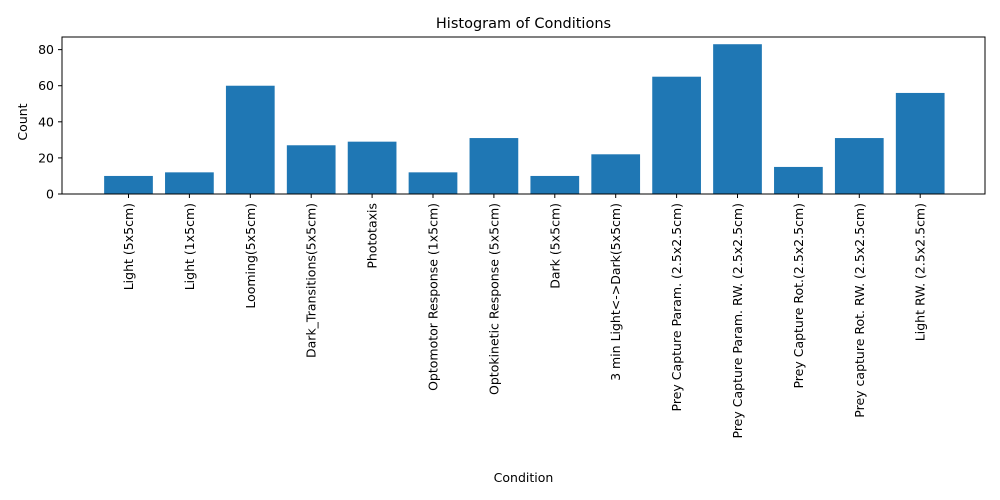 This screenshot has width=1000, height=500. What do you see at coordinates (859, 310) in the screenshot?
I see `x-tick-label-prey-capture-rot-rw-2-5x2-5cm: Prey capture Rot. RW. (2.5x2.5cm)` at bounding box center [859, 310].